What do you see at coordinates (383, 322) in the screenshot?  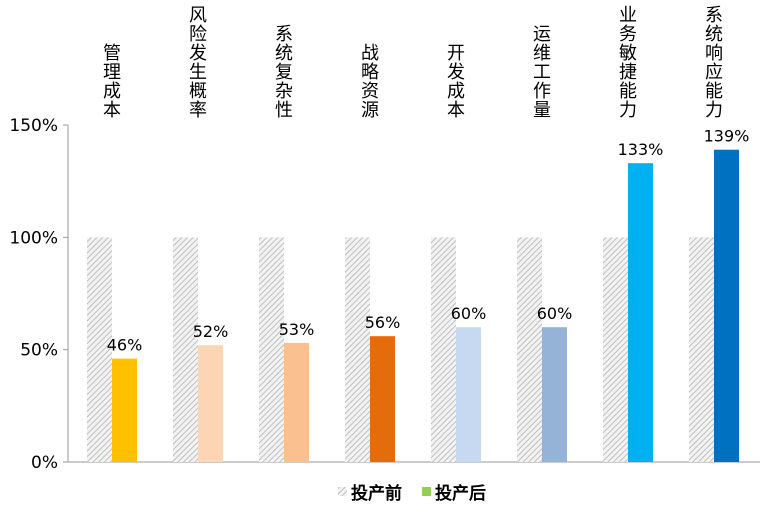 I see `data-label: 56%` at bounding box center [383, 322].